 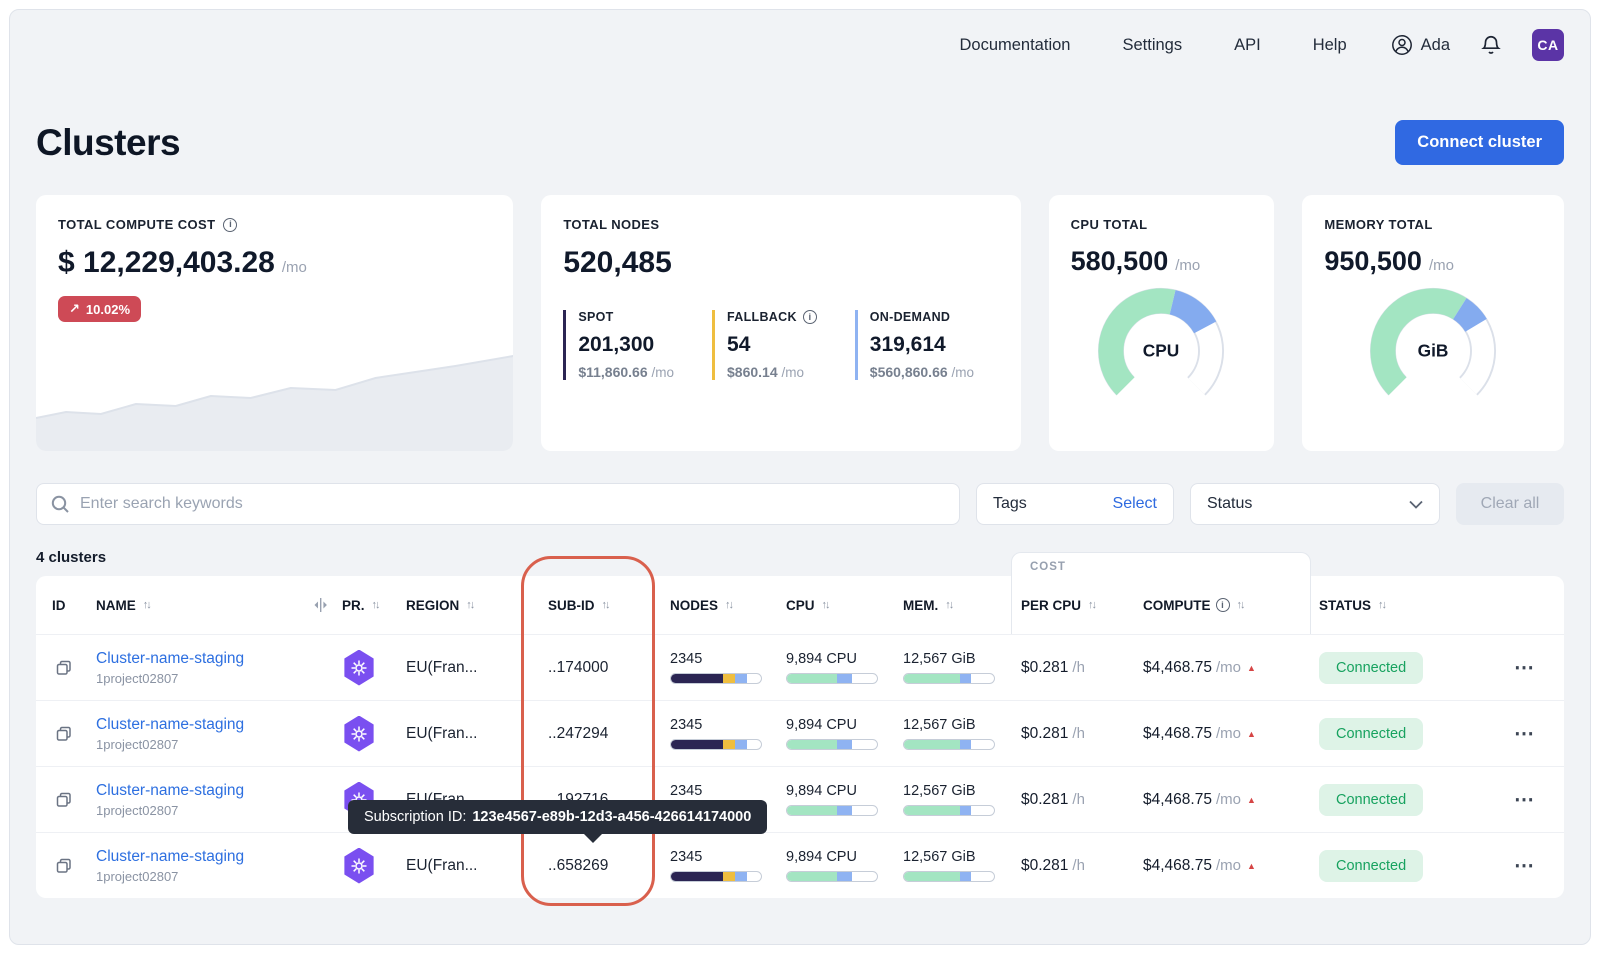 I want to click on on-demand-cost: $560,860.66, so click(x=908, y=372).